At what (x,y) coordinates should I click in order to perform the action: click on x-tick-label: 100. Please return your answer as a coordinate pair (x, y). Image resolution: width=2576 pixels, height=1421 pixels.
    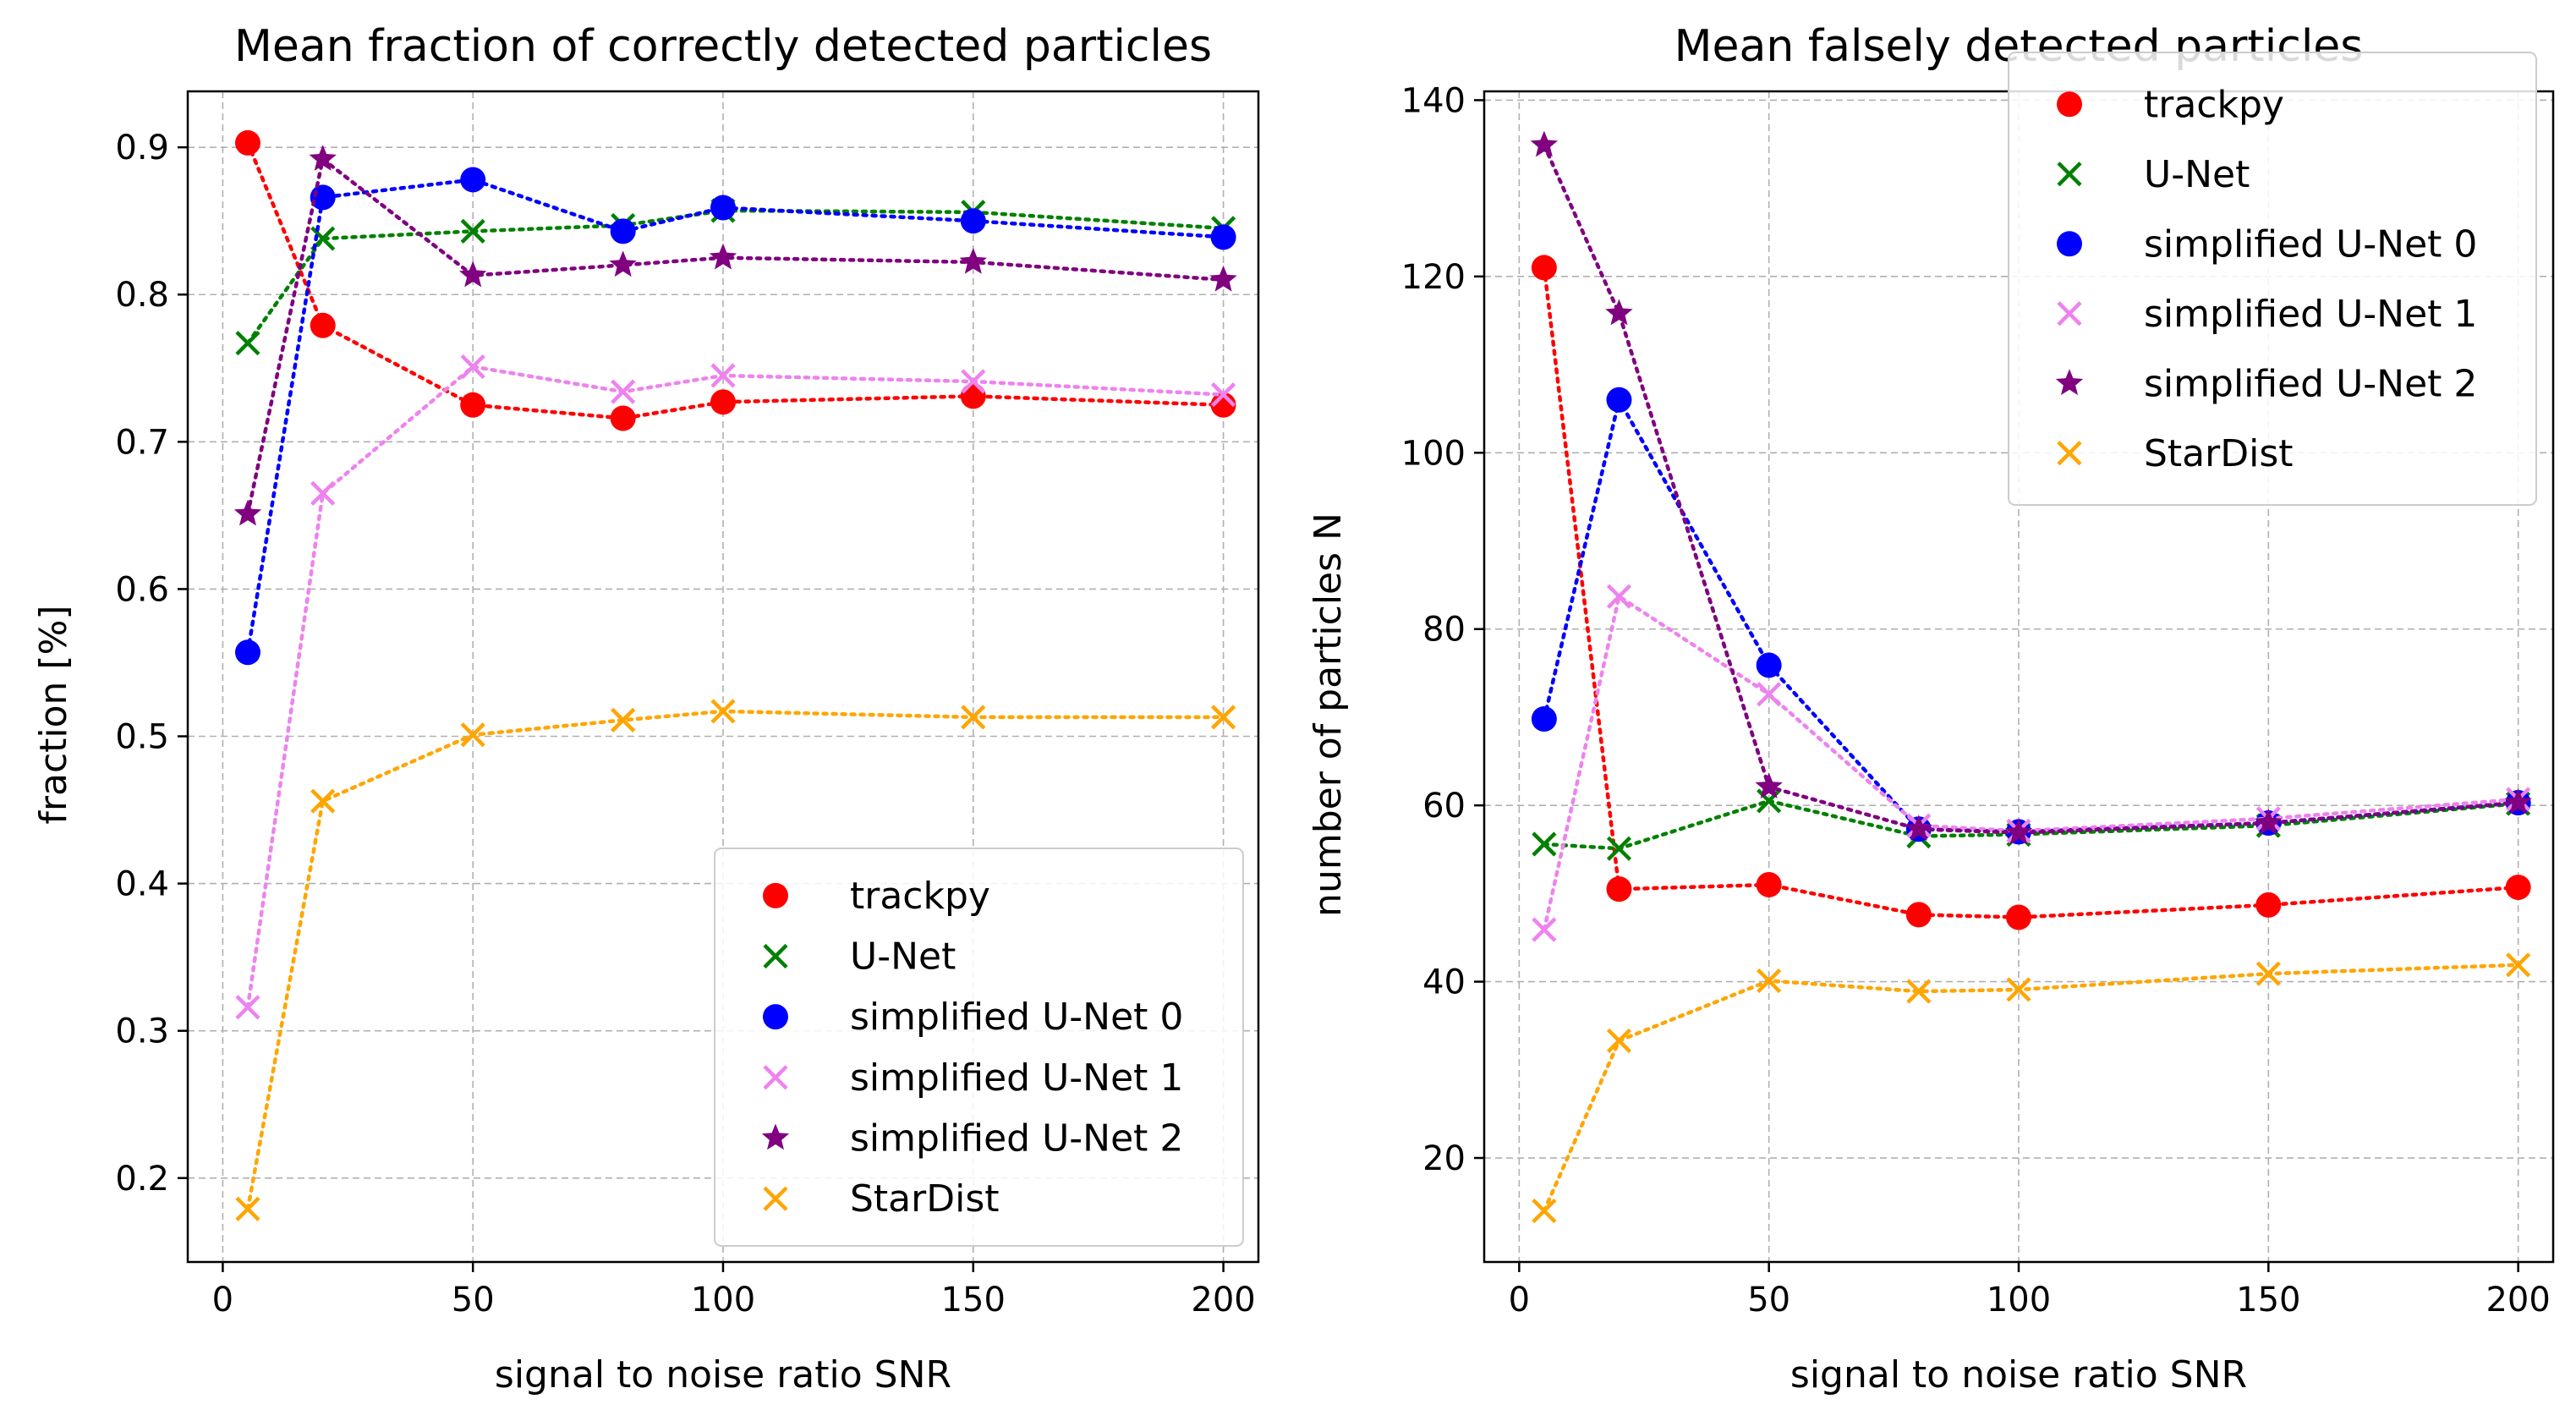
    Looking at the image, I should click on (723, 1300).